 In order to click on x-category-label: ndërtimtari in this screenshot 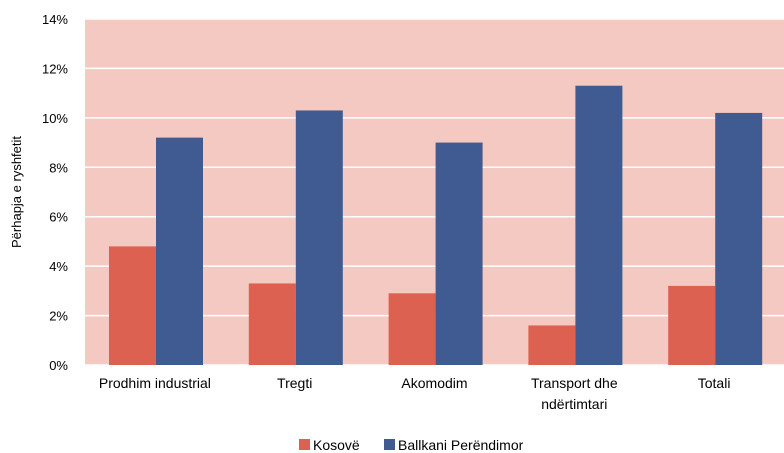, I will do `click(574, 404)`.